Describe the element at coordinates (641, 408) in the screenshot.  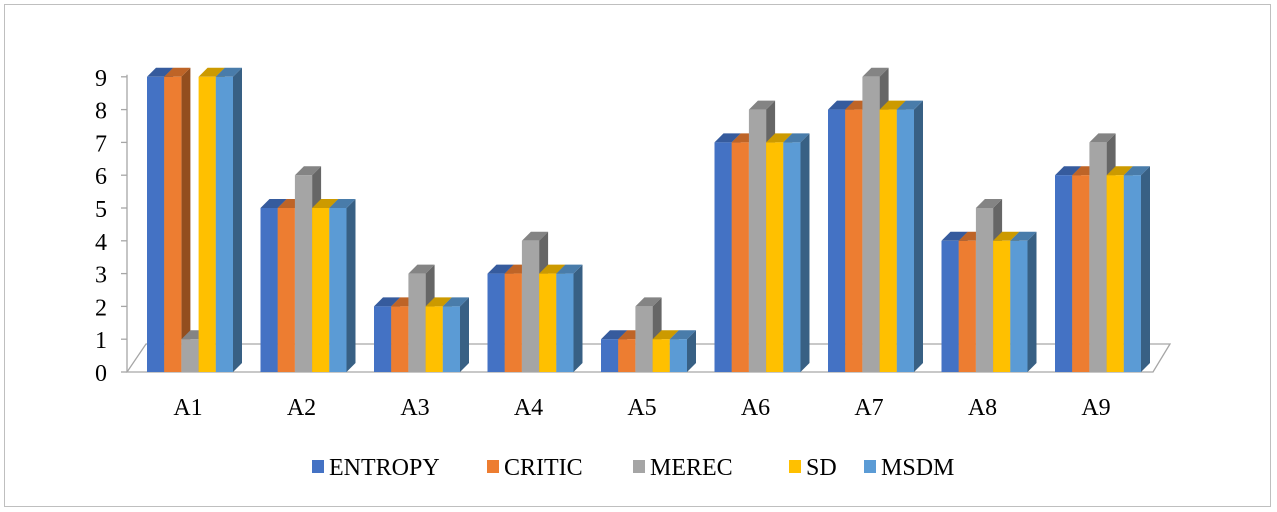
I see `x-axis-labels: A1 A2 A3 A4 A5 A6 A7 A8 A9` at that location.